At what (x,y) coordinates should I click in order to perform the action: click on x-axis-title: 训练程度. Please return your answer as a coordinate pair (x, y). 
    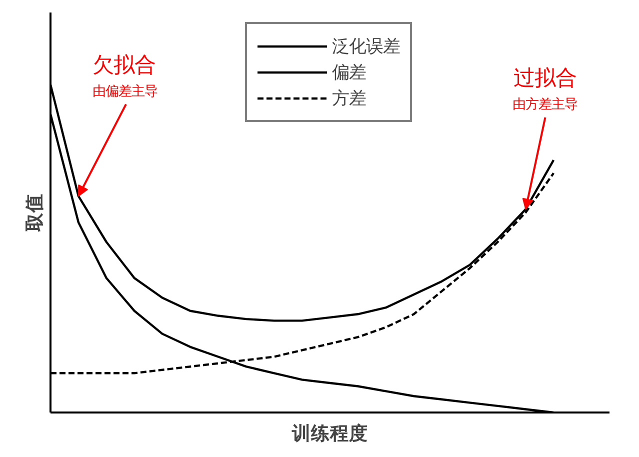
    Looking at the image, I should click on (329, 433).